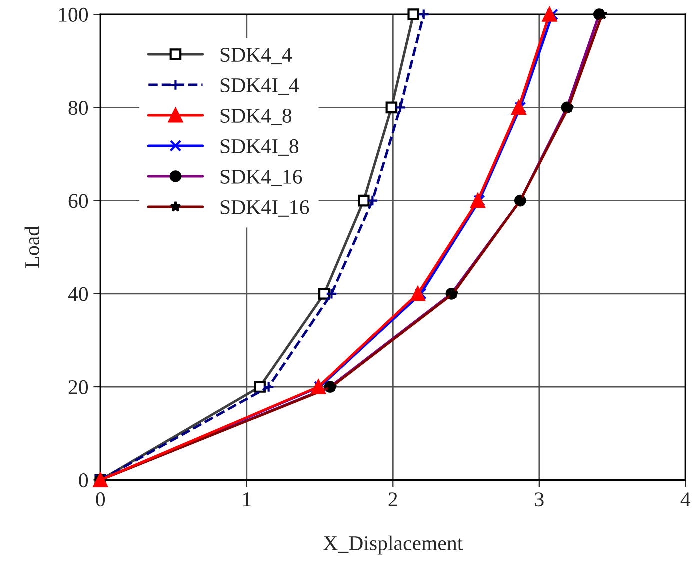 The image size is (694, 582). Describe the element at coordinates (259, 147) in the screenshot. I see `legend-label: SDK4I_8` at that location.